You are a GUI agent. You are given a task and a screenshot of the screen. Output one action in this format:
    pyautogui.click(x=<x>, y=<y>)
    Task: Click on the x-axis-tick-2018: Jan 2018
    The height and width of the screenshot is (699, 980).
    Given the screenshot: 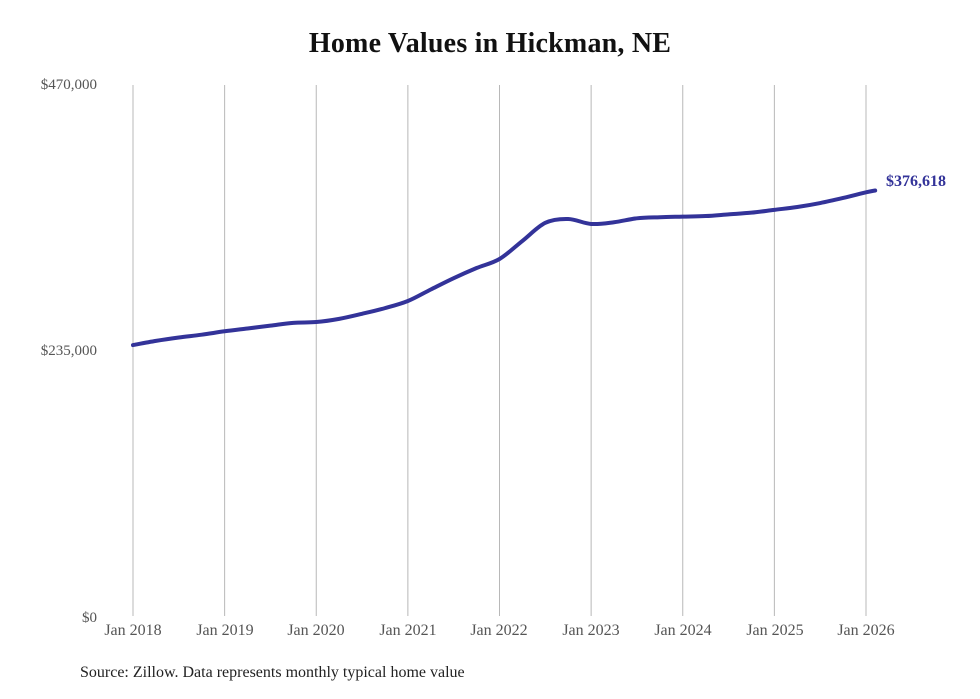 What is the action you would take?
    pyautogui.click(x=133, y=630)
    